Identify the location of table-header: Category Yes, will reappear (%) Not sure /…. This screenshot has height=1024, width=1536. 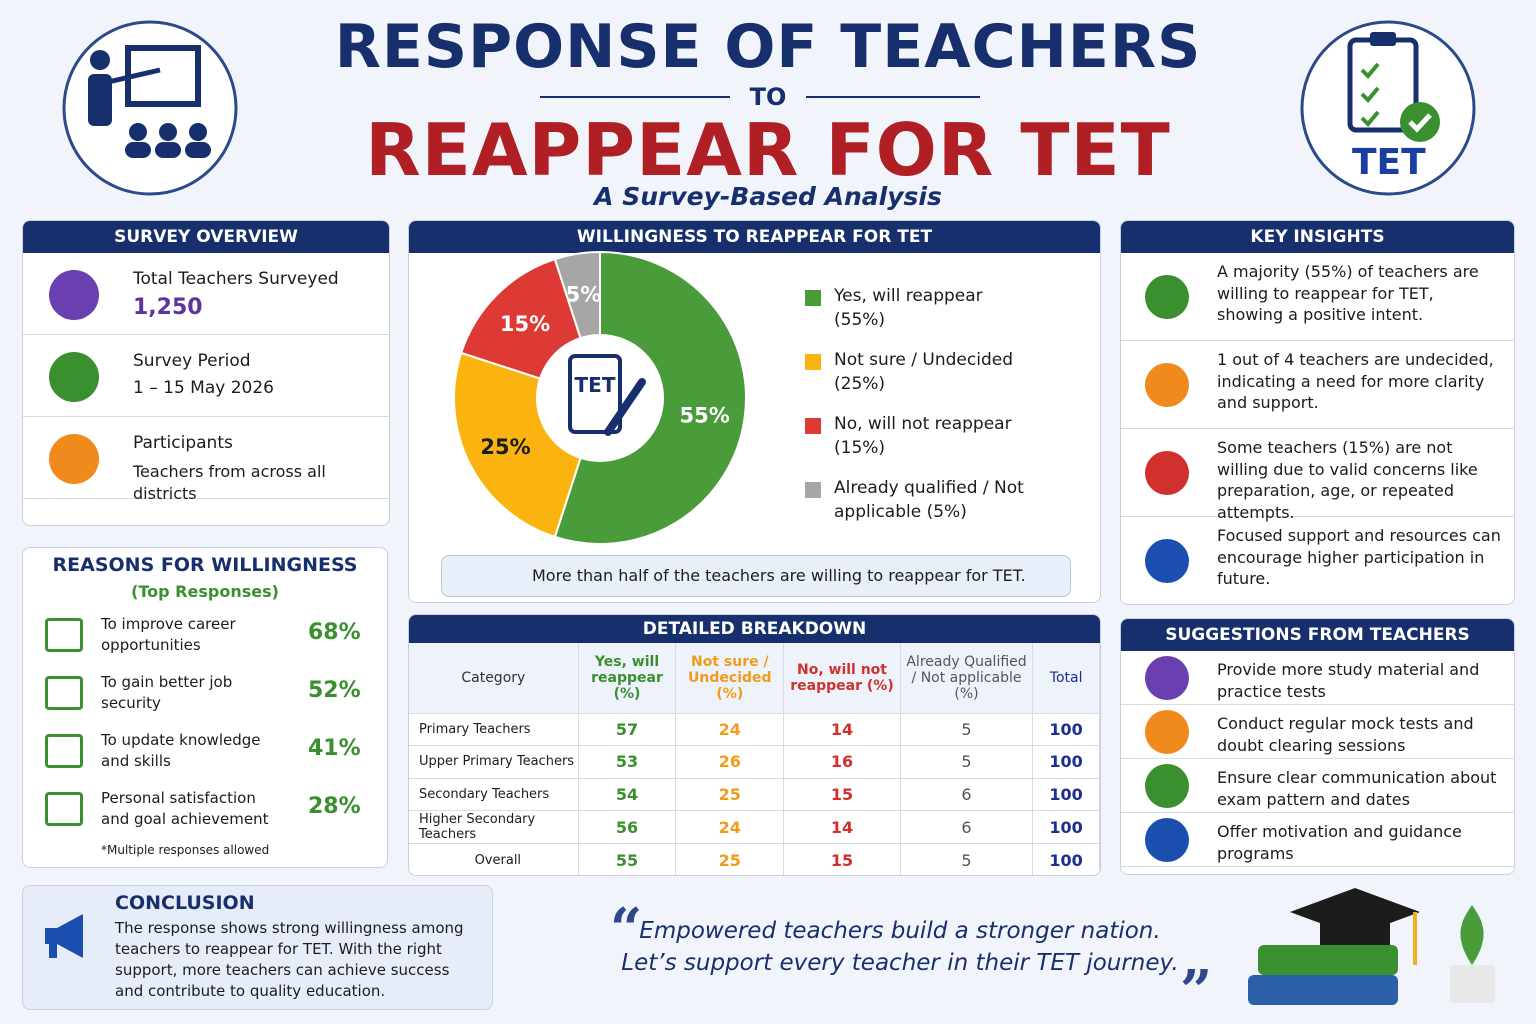
(754, 678).